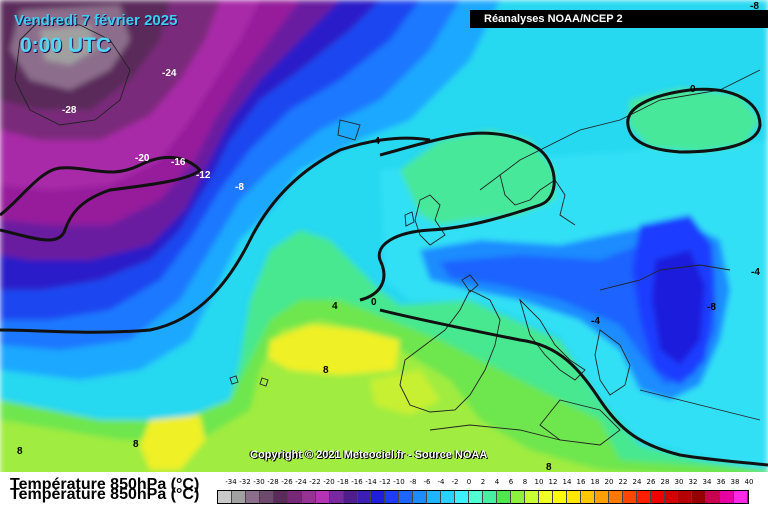 The image size is (768, 512). I want to click on legend-tick-label: 26, so click(651, 482).